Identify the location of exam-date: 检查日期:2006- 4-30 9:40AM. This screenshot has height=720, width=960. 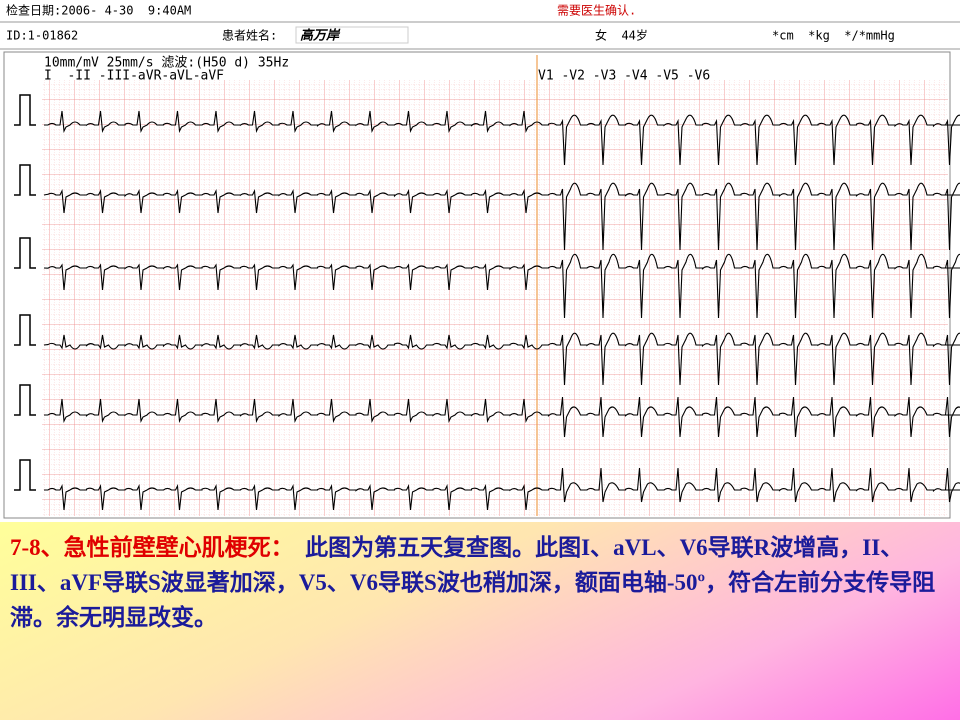
(98, 10).